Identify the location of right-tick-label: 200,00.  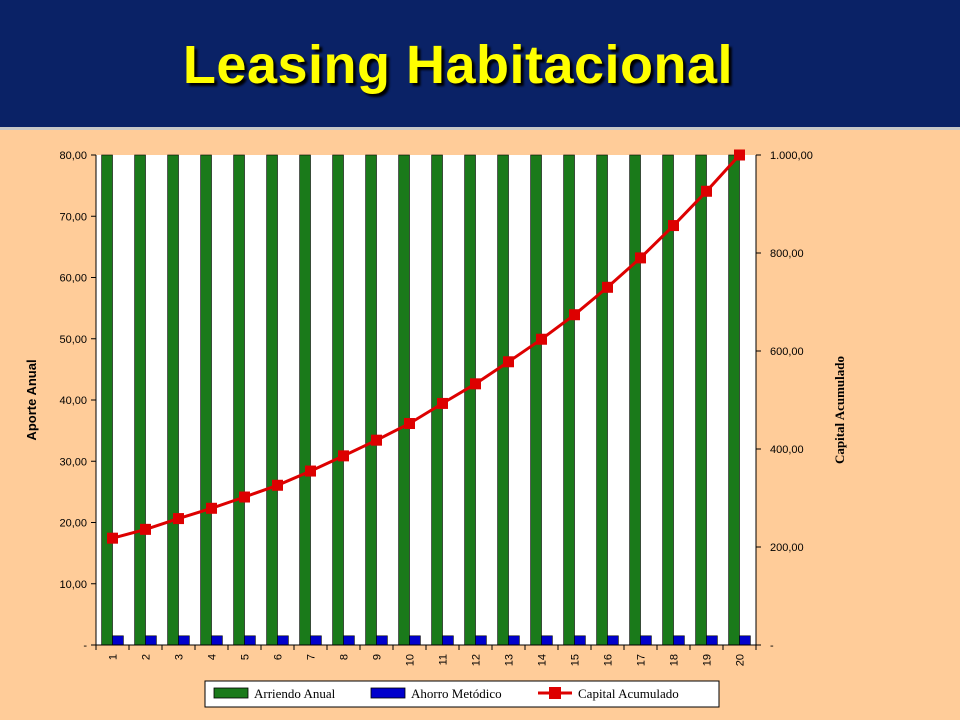
(787, 548).